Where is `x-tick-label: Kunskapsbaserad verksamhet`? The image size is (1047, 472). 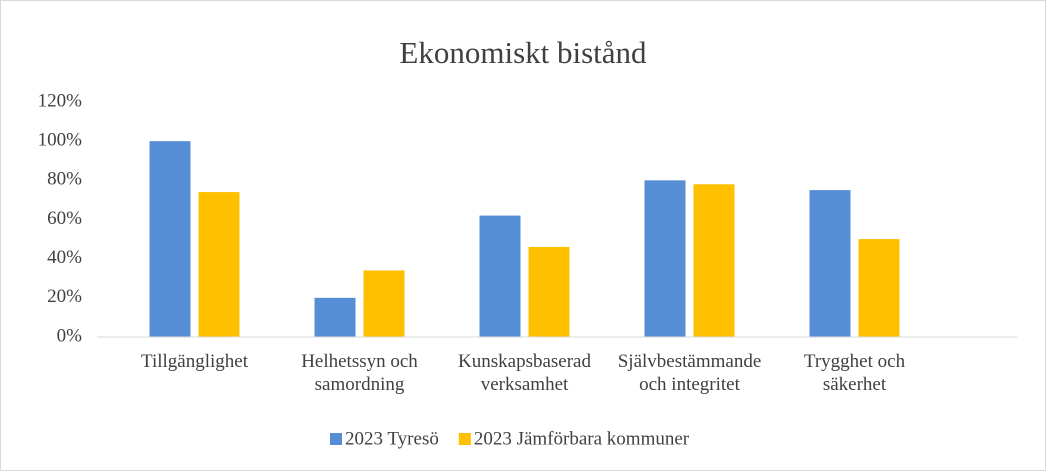 x-tick-label: Kunskapsbaserad verksamhet is located at coordinates (524, 373).